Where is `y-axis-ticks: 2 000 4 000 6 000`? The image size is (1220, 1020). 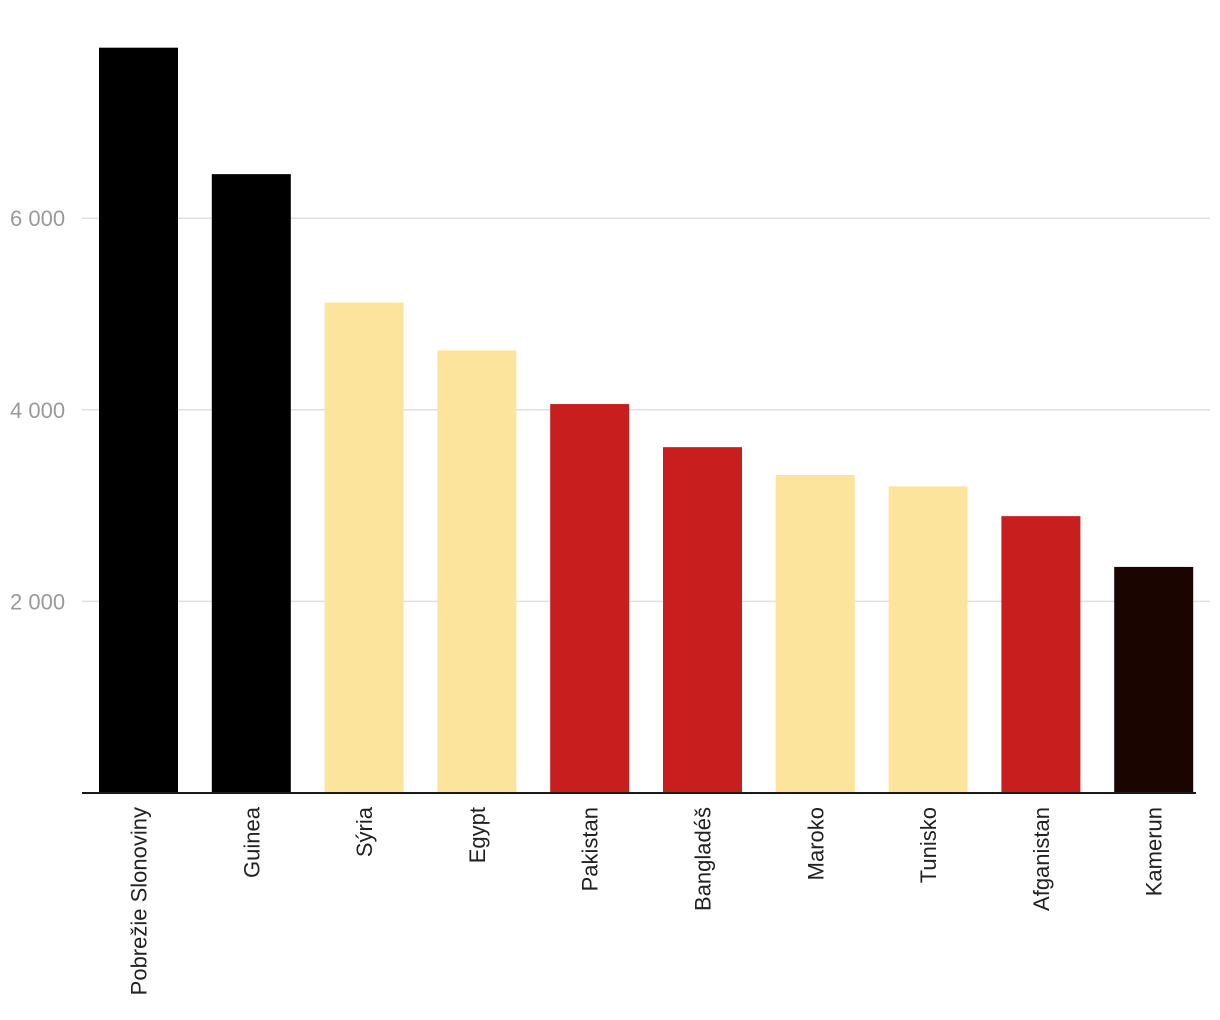
y-axis-ticks: 2 000 4 000 6 000 is located at coordinates (37, 410).